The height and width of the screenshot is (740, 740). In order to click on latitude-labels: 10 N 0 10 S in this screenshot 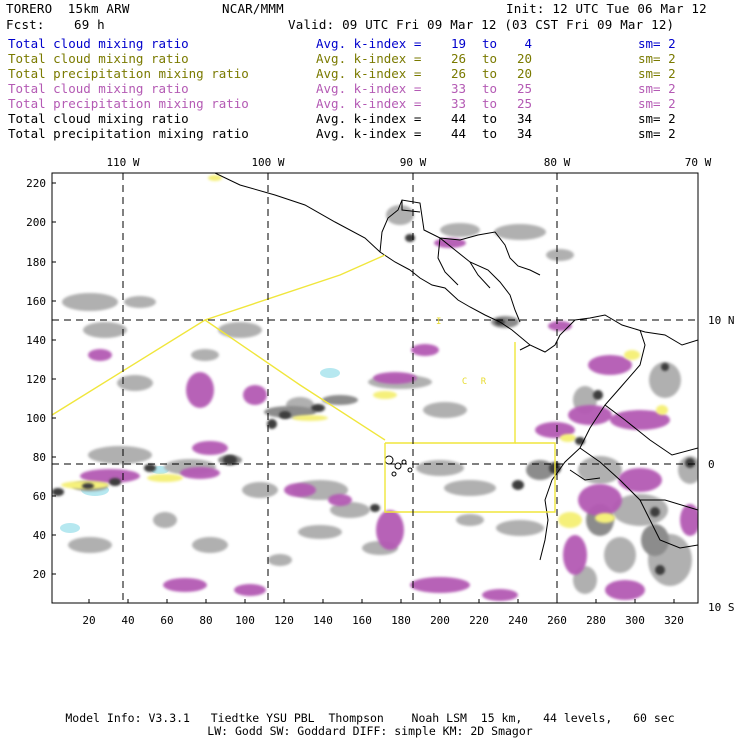, I will do `click(721, 464)`.